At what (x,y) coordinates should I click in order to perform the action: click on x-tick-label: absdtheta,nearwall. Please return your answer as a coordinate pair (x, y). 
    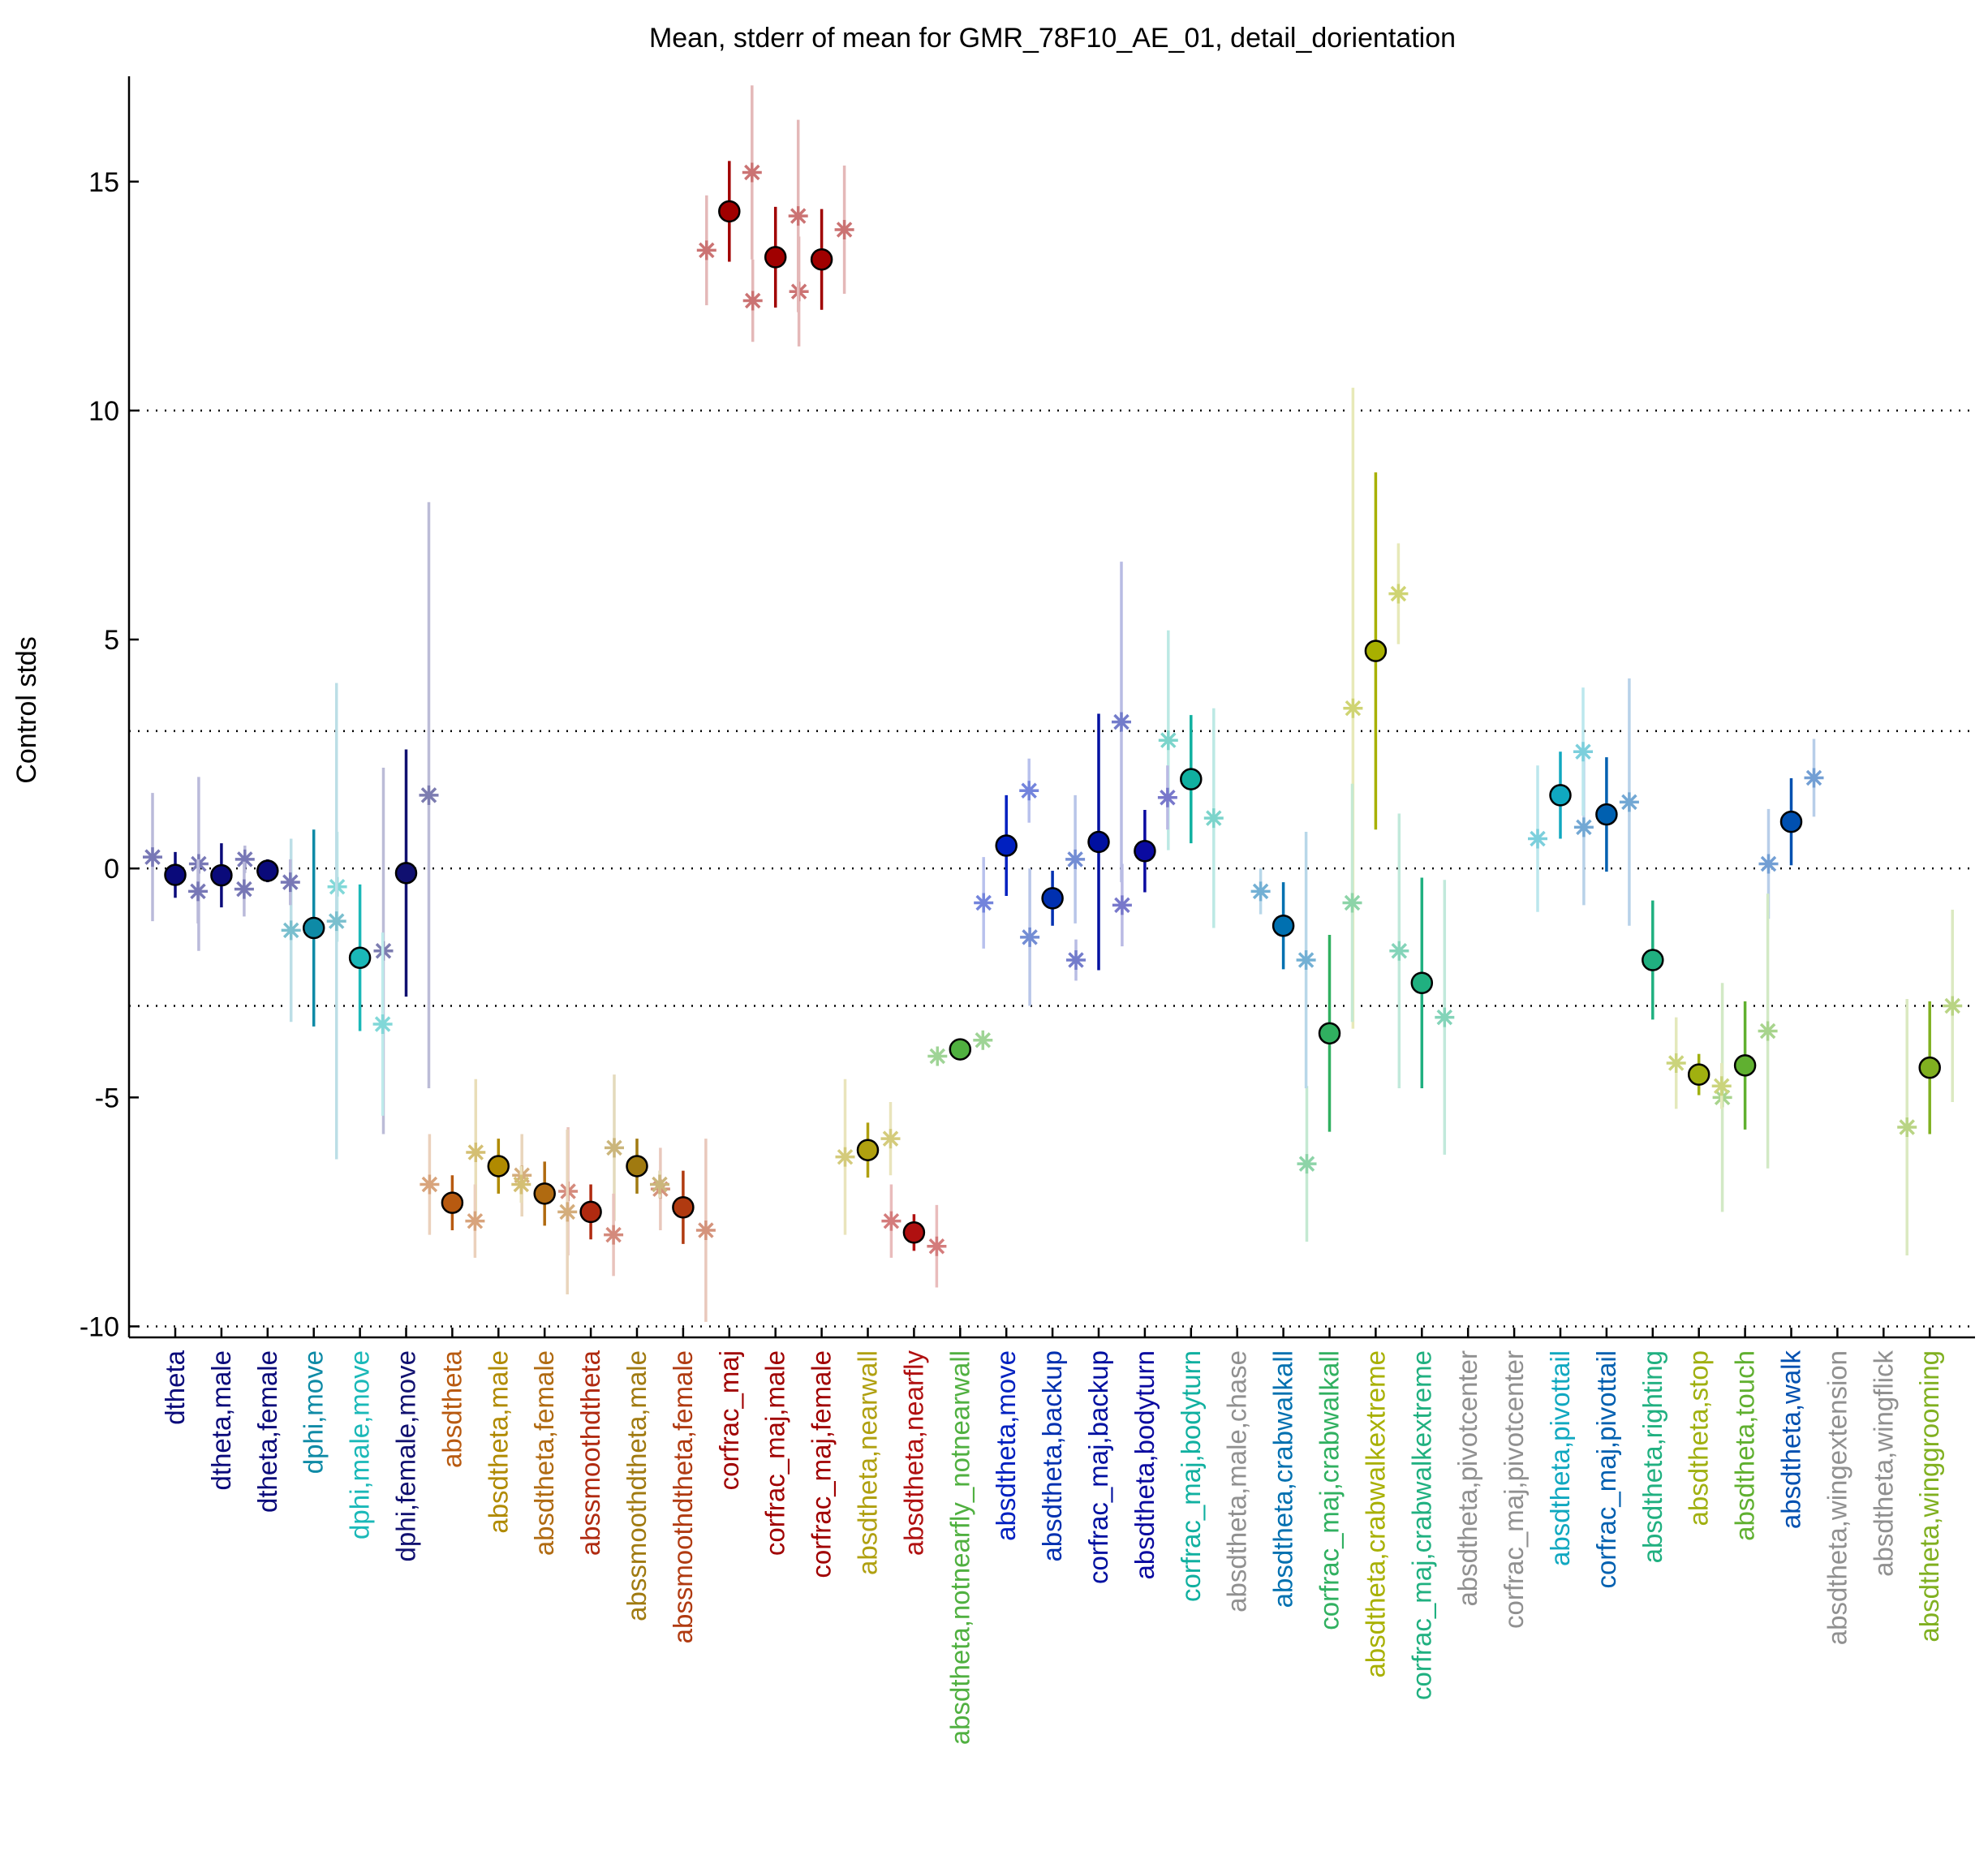
    Looking at the image, I should click on (868, 1462).